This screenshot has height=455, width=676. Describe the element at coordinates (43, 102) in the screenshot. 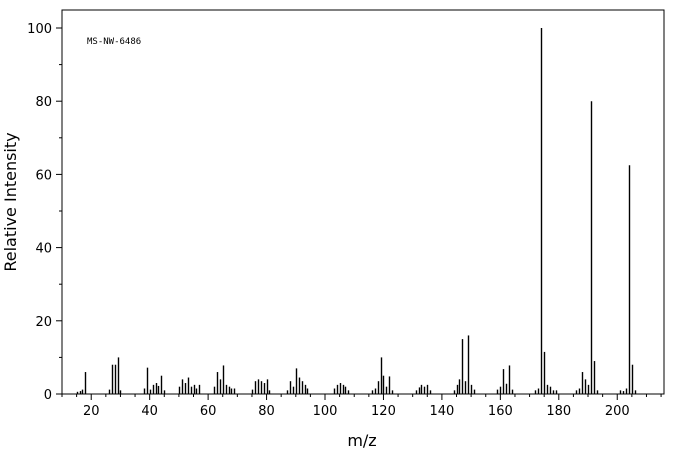

I see `y-tick-label: 80` at that location.